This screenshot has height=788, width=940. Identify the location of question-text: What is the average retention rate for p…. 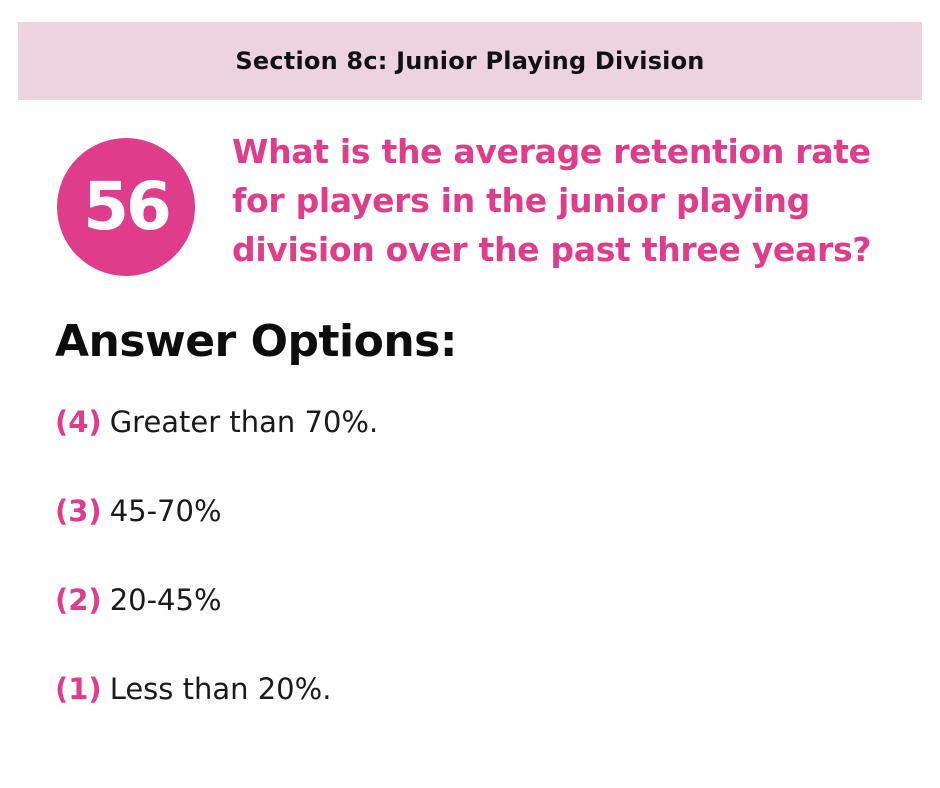
(552, 200).